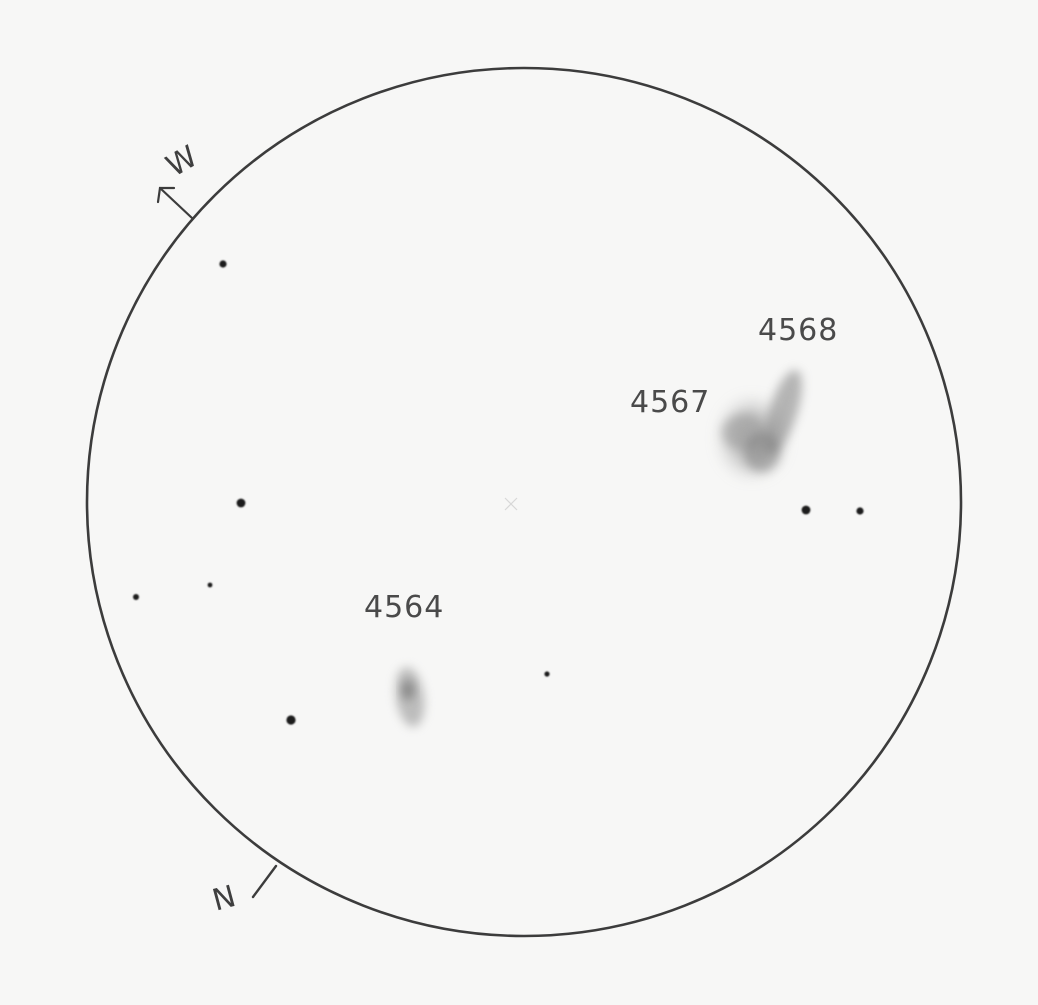  I want to click on galaxy-label-4564: 4564, so click(404, 607).